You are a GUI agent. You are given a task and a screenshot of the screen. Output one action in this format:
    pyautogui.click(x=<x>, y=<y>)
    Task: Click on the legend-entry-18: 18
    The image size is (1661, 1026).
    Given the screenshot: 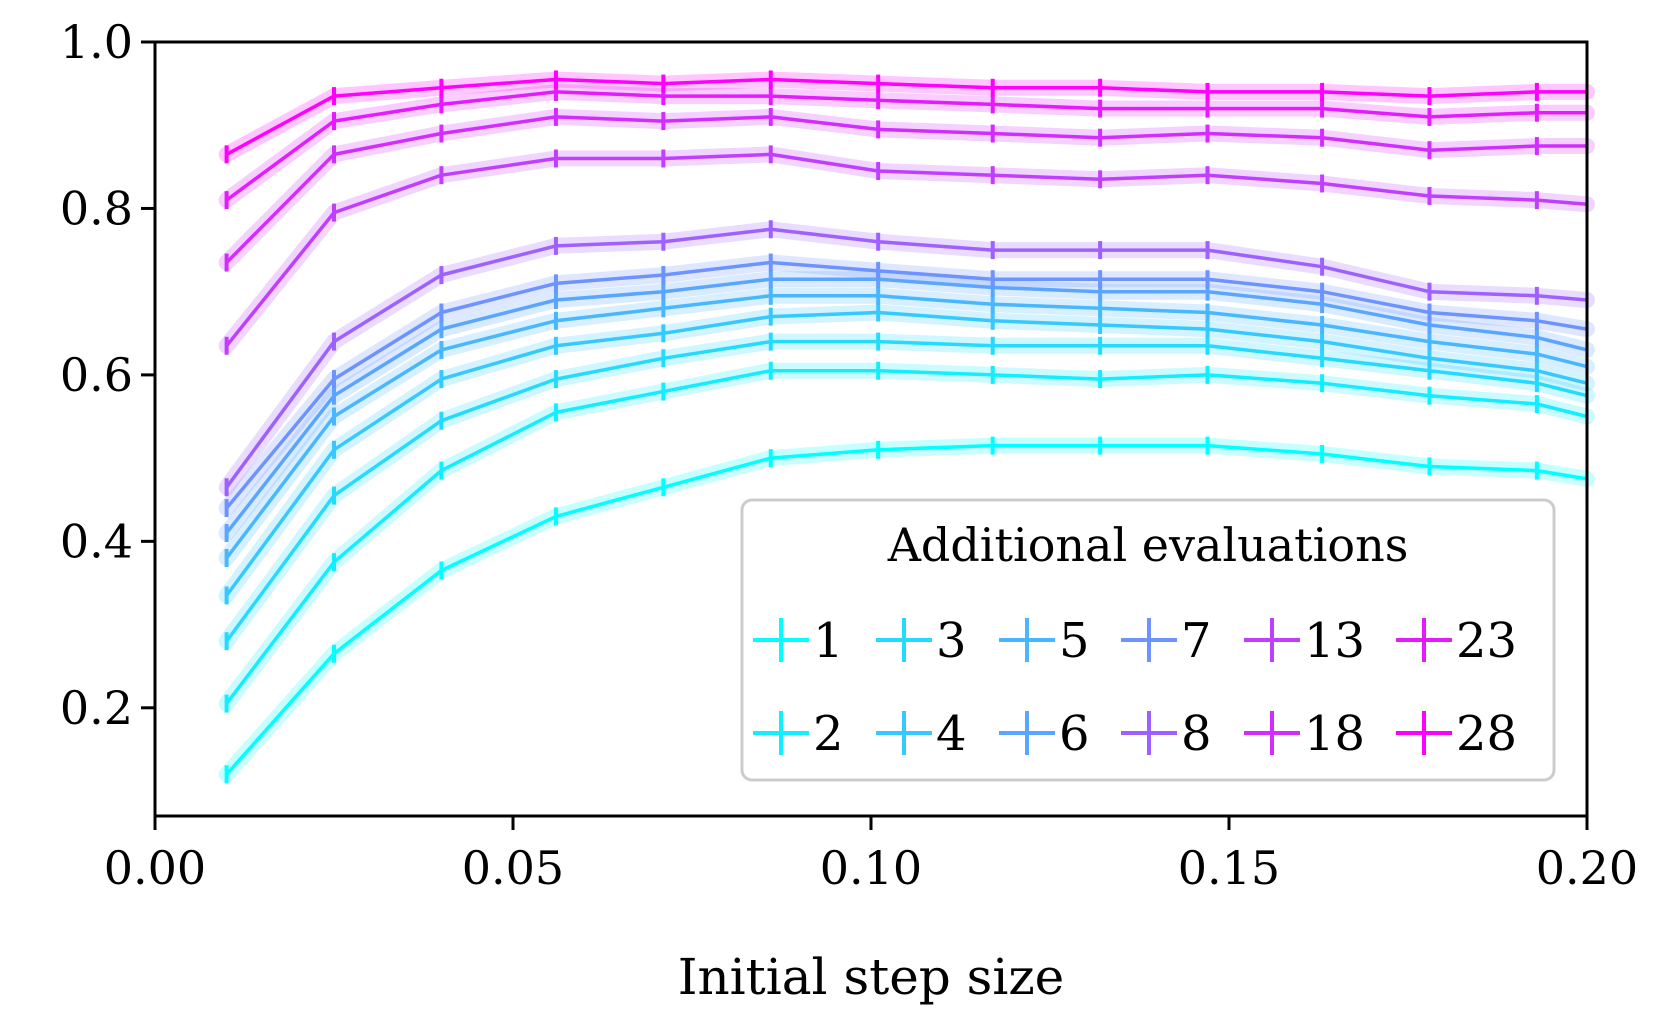 What is the action you would take?
    pyautogui.click(x=1304, y=734)
    